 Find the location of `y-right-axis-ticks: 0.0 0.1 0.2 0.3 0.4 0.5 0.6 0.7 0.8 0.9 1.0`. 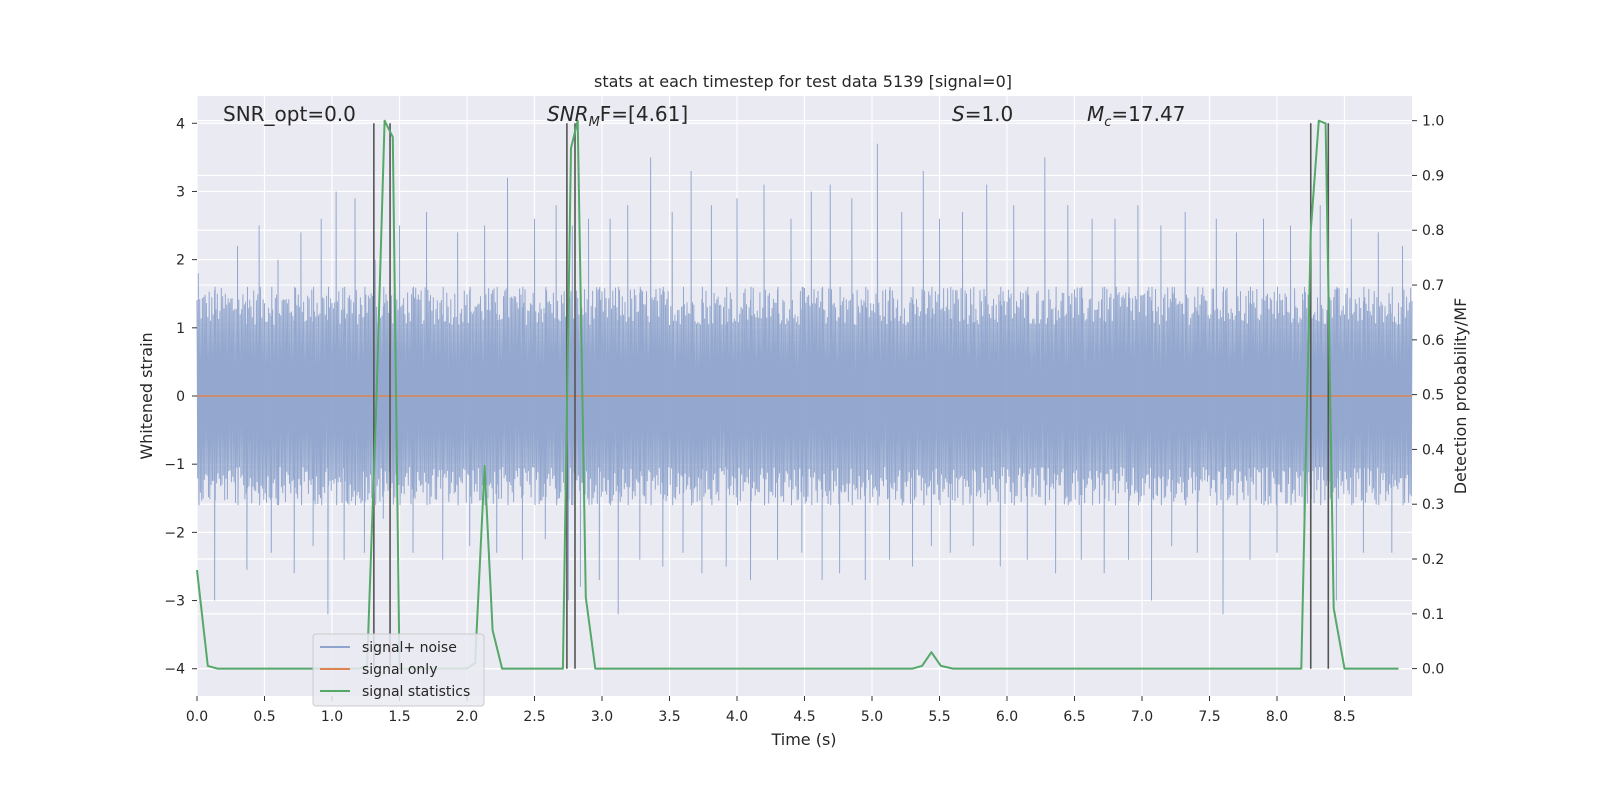

y-right-axis-ticks: 0.0 0.1 0.2 0.3 0.4 0.5 0.6 0.7 0.8 0.9 1.0 is located at coordinates (1428, 396).